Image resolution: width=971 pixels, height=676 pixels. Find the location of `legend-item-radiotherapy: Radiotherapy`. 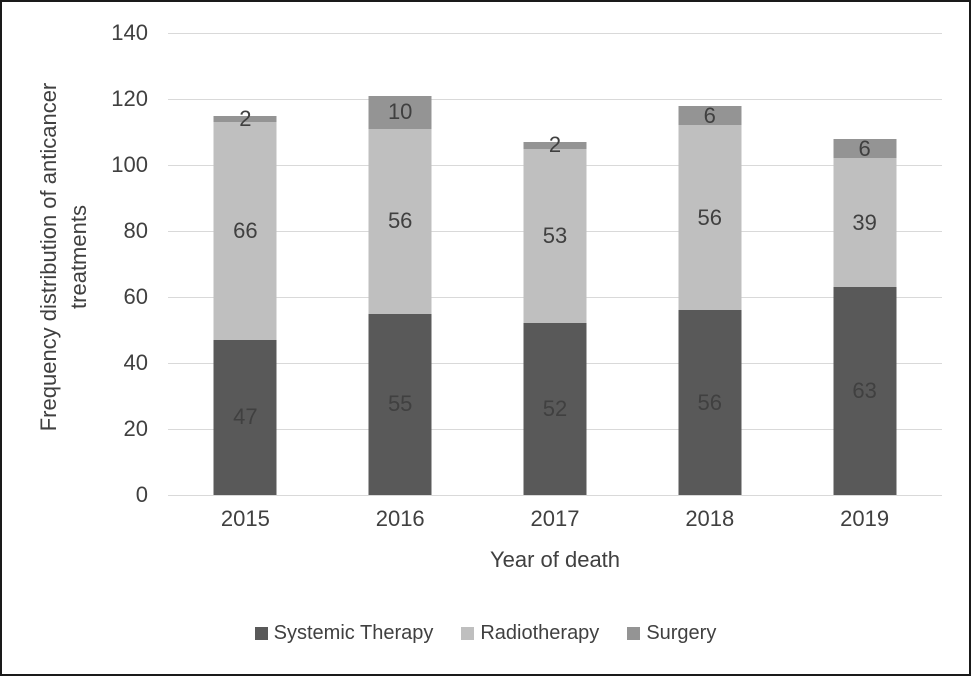

legend-item-radiotherapy: Radiotherapy is located at coordinates (530, 633).